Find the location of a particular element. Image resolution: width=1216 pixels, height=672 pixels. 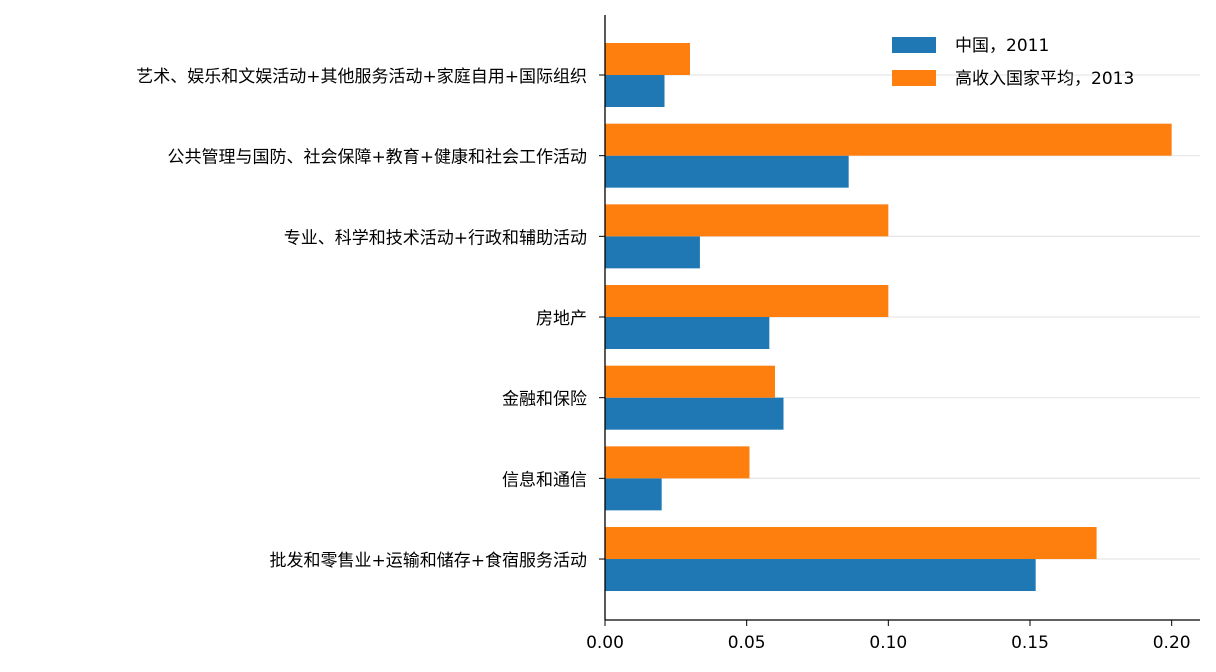

y-tick-label: 批发和零售业+运输和储存+食宿服务活动 is located at coordinates (429, 561).